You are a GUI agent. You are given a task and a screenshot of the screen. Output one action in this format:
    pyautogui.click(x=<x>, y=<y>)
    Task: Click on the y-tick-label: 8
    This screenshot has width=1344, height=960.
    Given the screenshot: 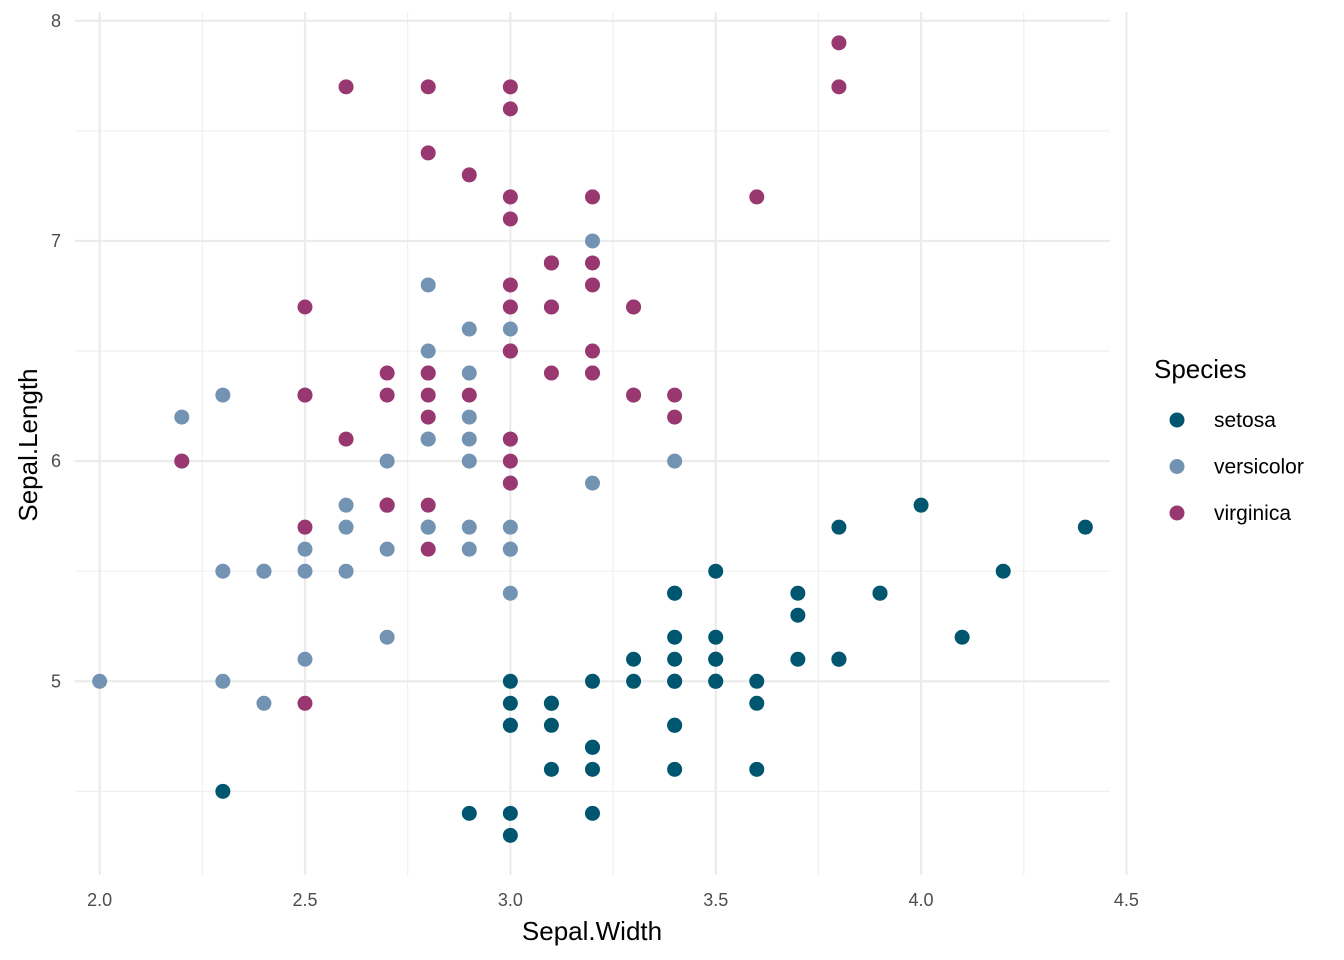 What is the action you would take?
    pyautogui.click(x=56, y=21)
    